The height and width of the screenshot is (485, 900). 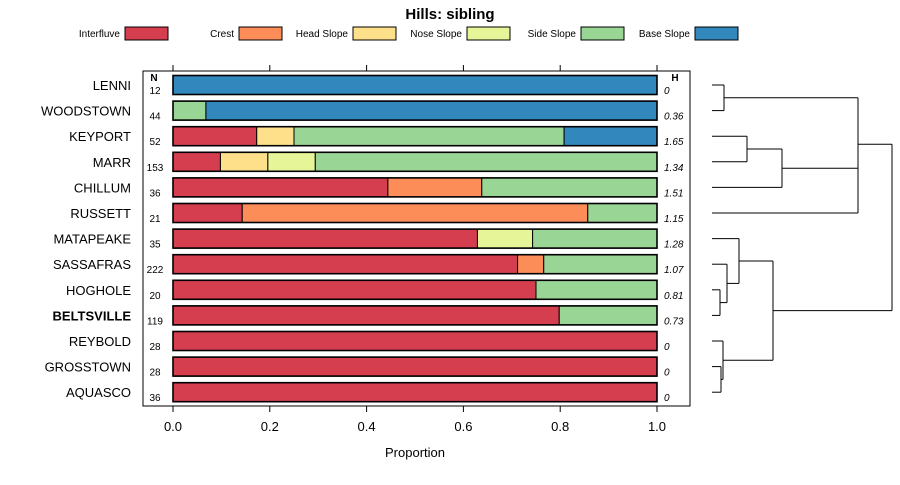 What do you see at coordinates (155, 245) in the screenshot?
I see `row-n-value: 35` at bounding box center [155, 245].